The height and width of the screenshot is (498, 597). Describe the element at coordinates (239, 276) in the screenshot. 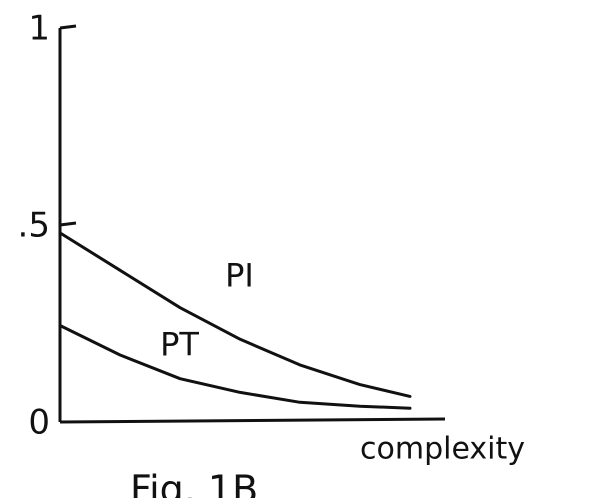

I see `curve-label: PI` at that location.